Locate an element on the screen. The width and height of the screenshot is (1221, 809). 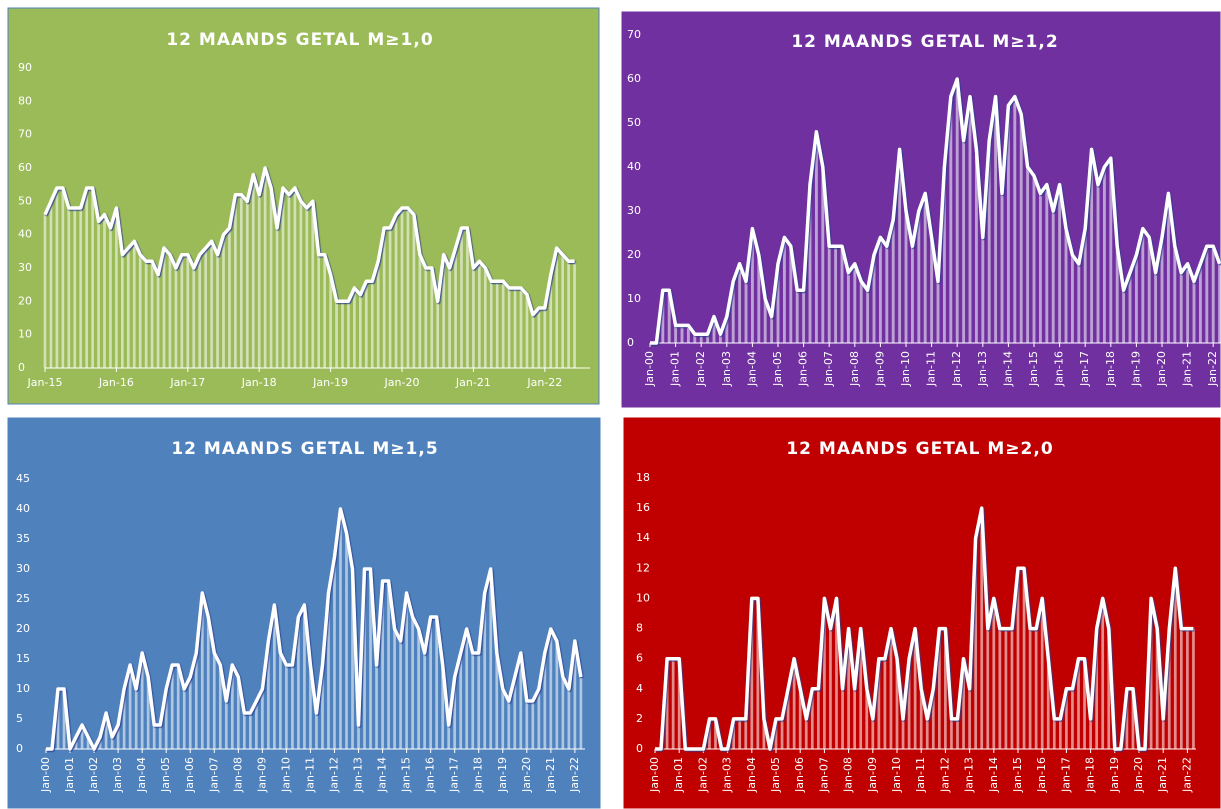
y-tick-label: 4 is located at coordinates (639, 688).